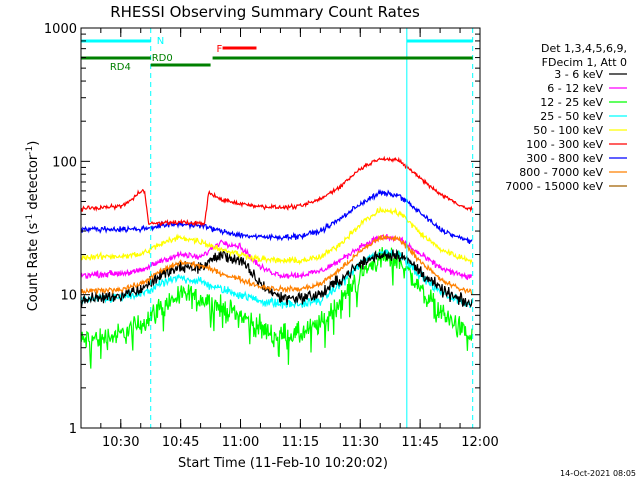 Image resolution: width=640 pixels, height=480 pixels. What do you see at coordinates (162, 58) in the screenshot?
I see `bar-label-rd0: RD0` at bounding box center [162, 58].